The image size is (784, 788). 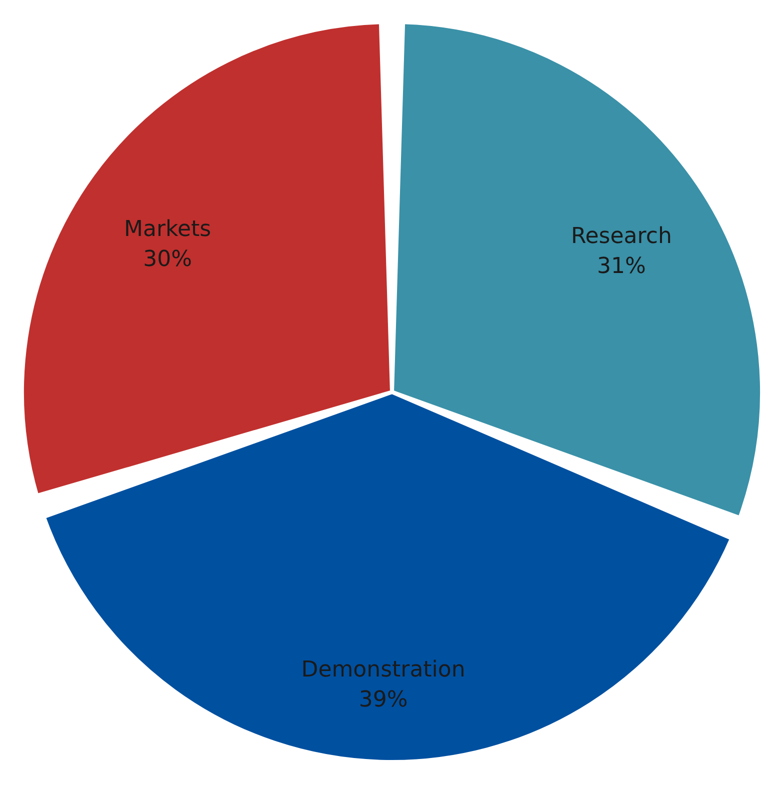 What do you see at coordinates (383, 669) in the screenshot?
I see `slice-label: Demonstration` at bounding box center [383, 669].